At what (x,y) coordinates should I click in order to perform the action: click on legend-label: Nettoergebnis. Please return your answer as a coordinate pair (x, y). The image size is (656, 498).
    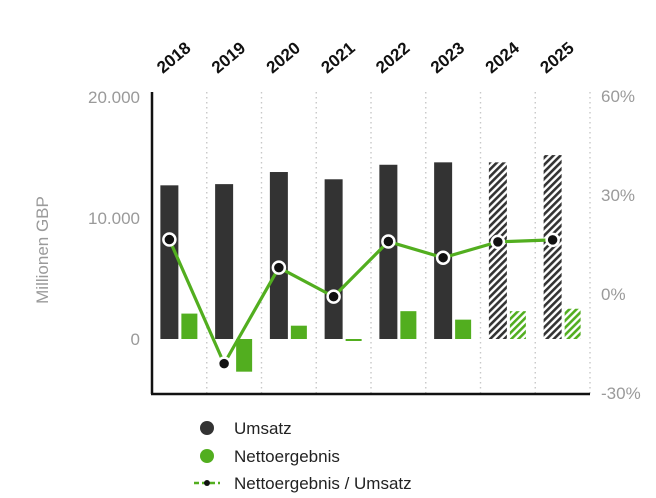
    Looking at the image, I should click on (287, 456).